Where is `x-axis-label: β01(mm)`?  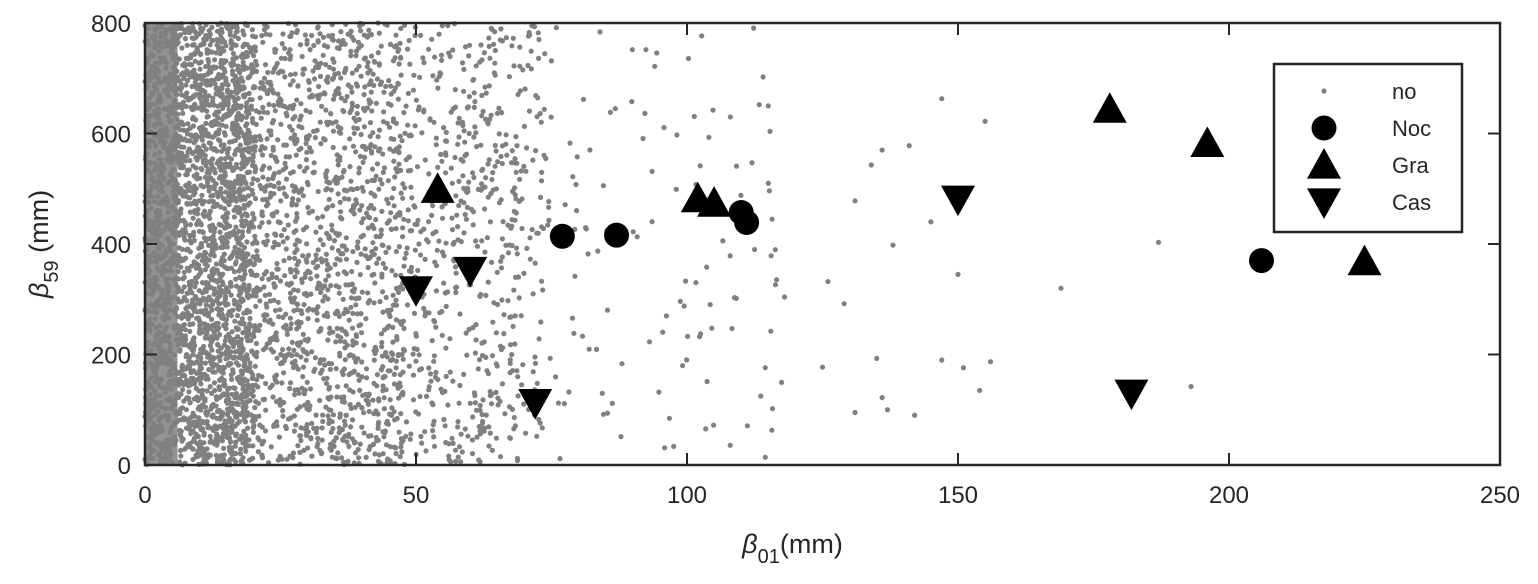 x-axis-label: β01(mm) is located at coordinates (792, 548).